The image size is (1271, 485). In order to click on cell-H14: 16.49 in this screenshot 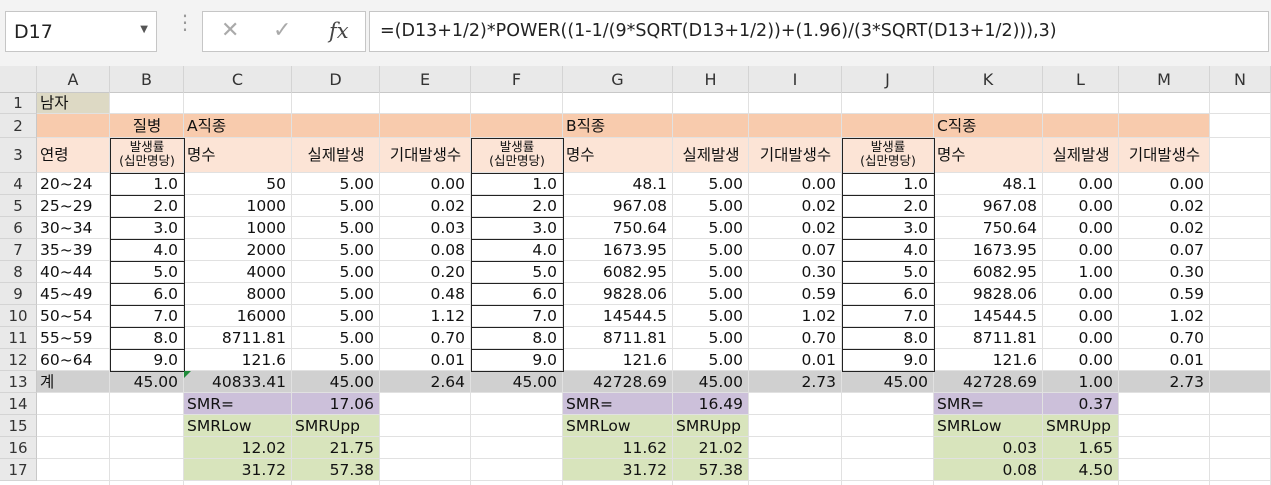, I will do `click(720, 404)`.